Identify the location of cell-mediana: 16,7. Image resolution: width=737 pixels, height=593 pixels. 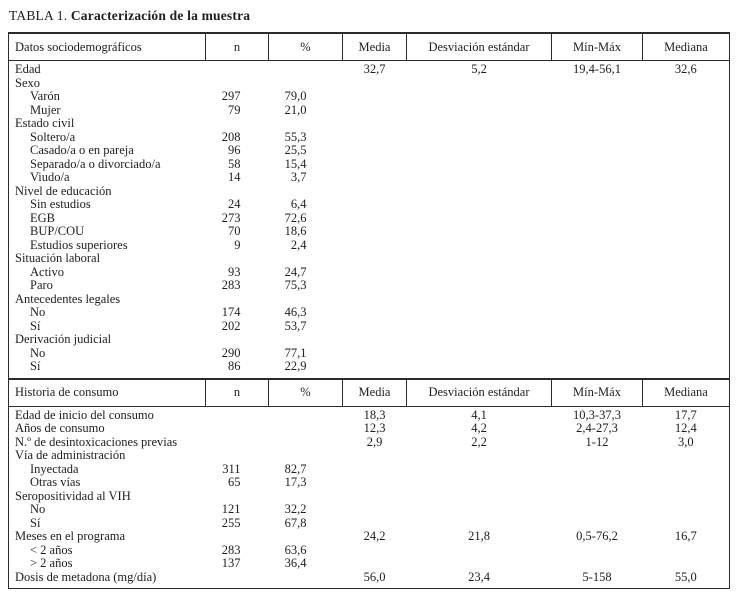
(685, 537).